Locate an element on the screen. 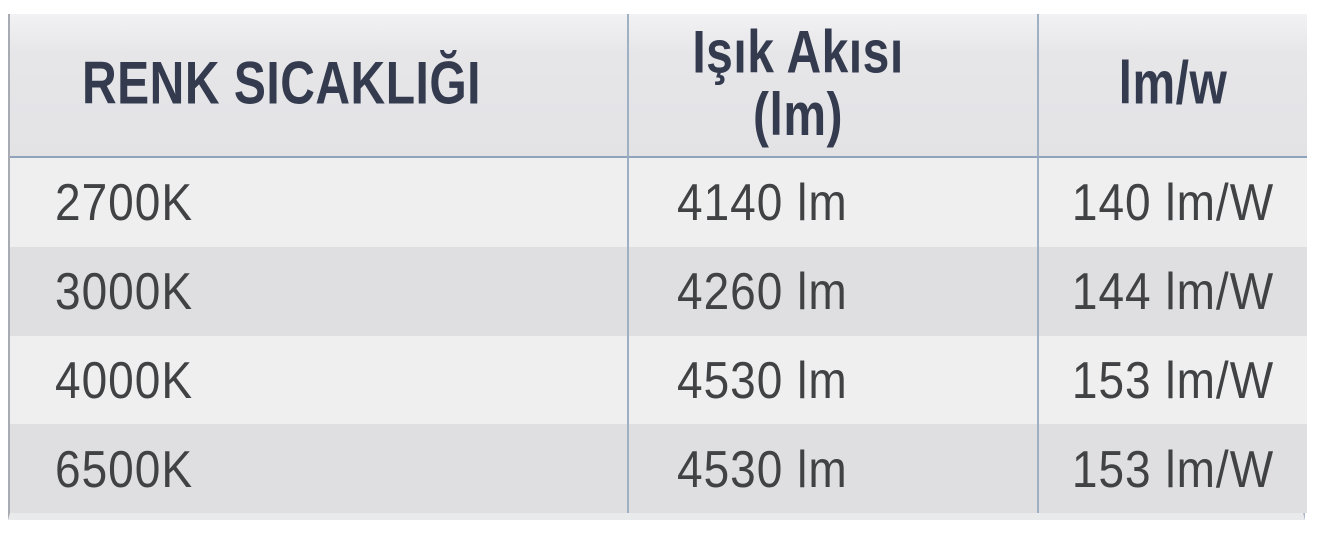  cell-efficacy-4000k: 153 lm/W is located at coordinates (1173, 380).